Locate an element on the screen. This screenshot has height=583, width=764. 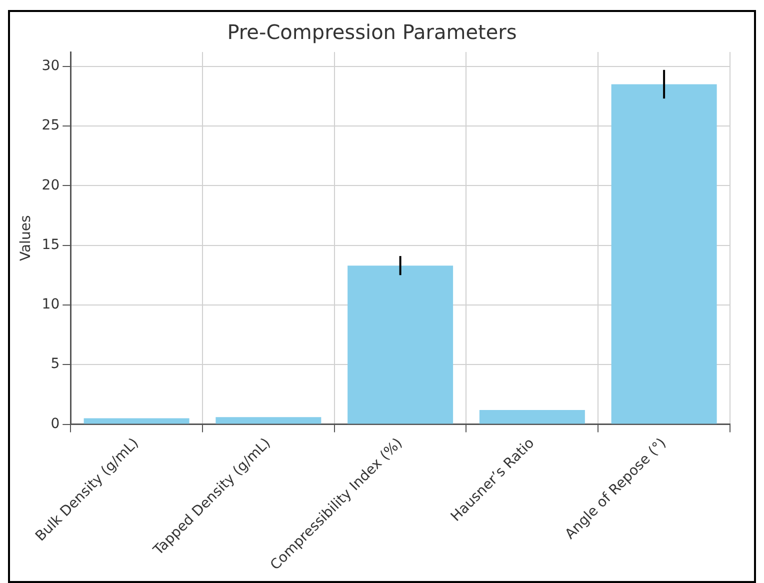
y-tick-label: 20 is located at coordinates (51, 185).